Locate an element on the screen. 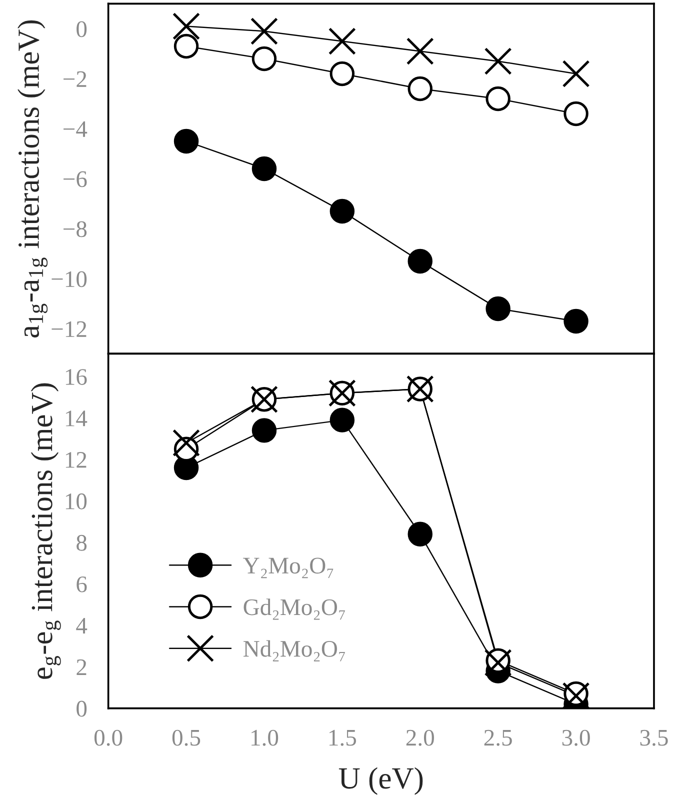 The height and width of the screenshot is (807, 677). legend-label: Nd₂Mo₂O₇ is located at coordinates (294, 651).